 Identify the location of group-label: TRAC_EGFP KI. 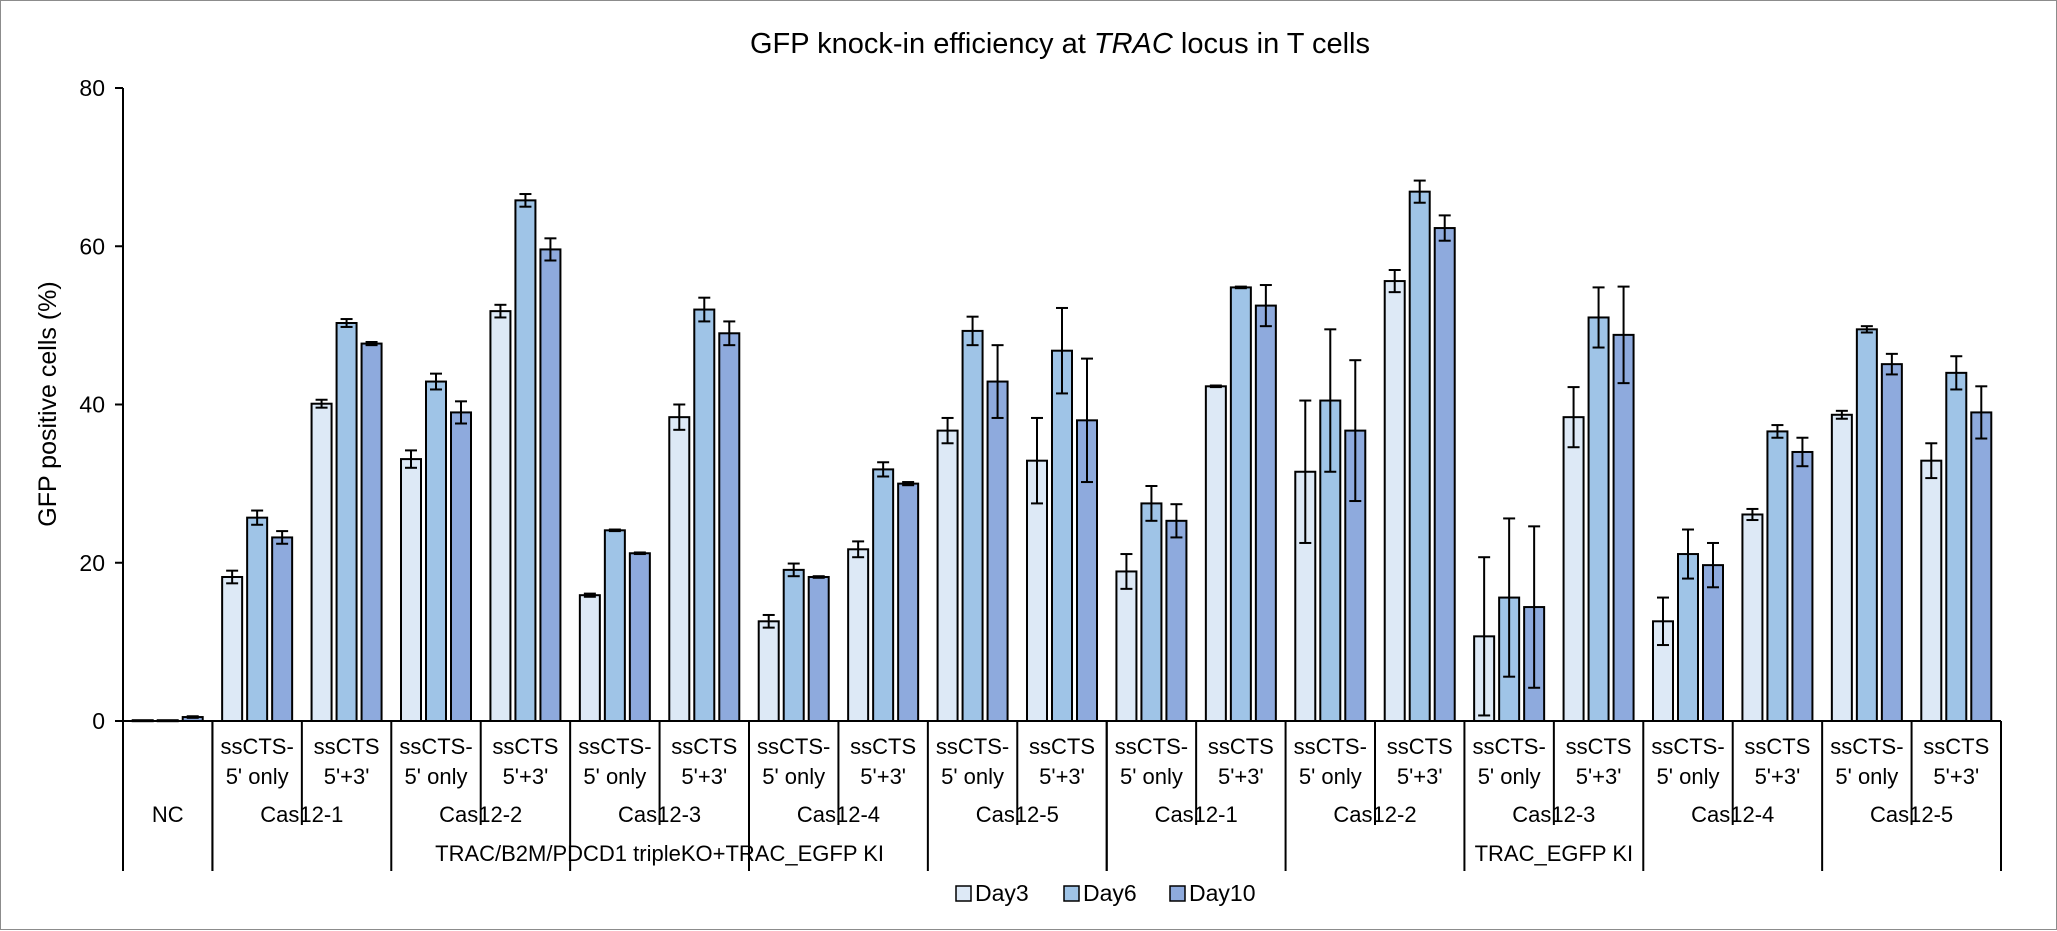
(1554, 853).